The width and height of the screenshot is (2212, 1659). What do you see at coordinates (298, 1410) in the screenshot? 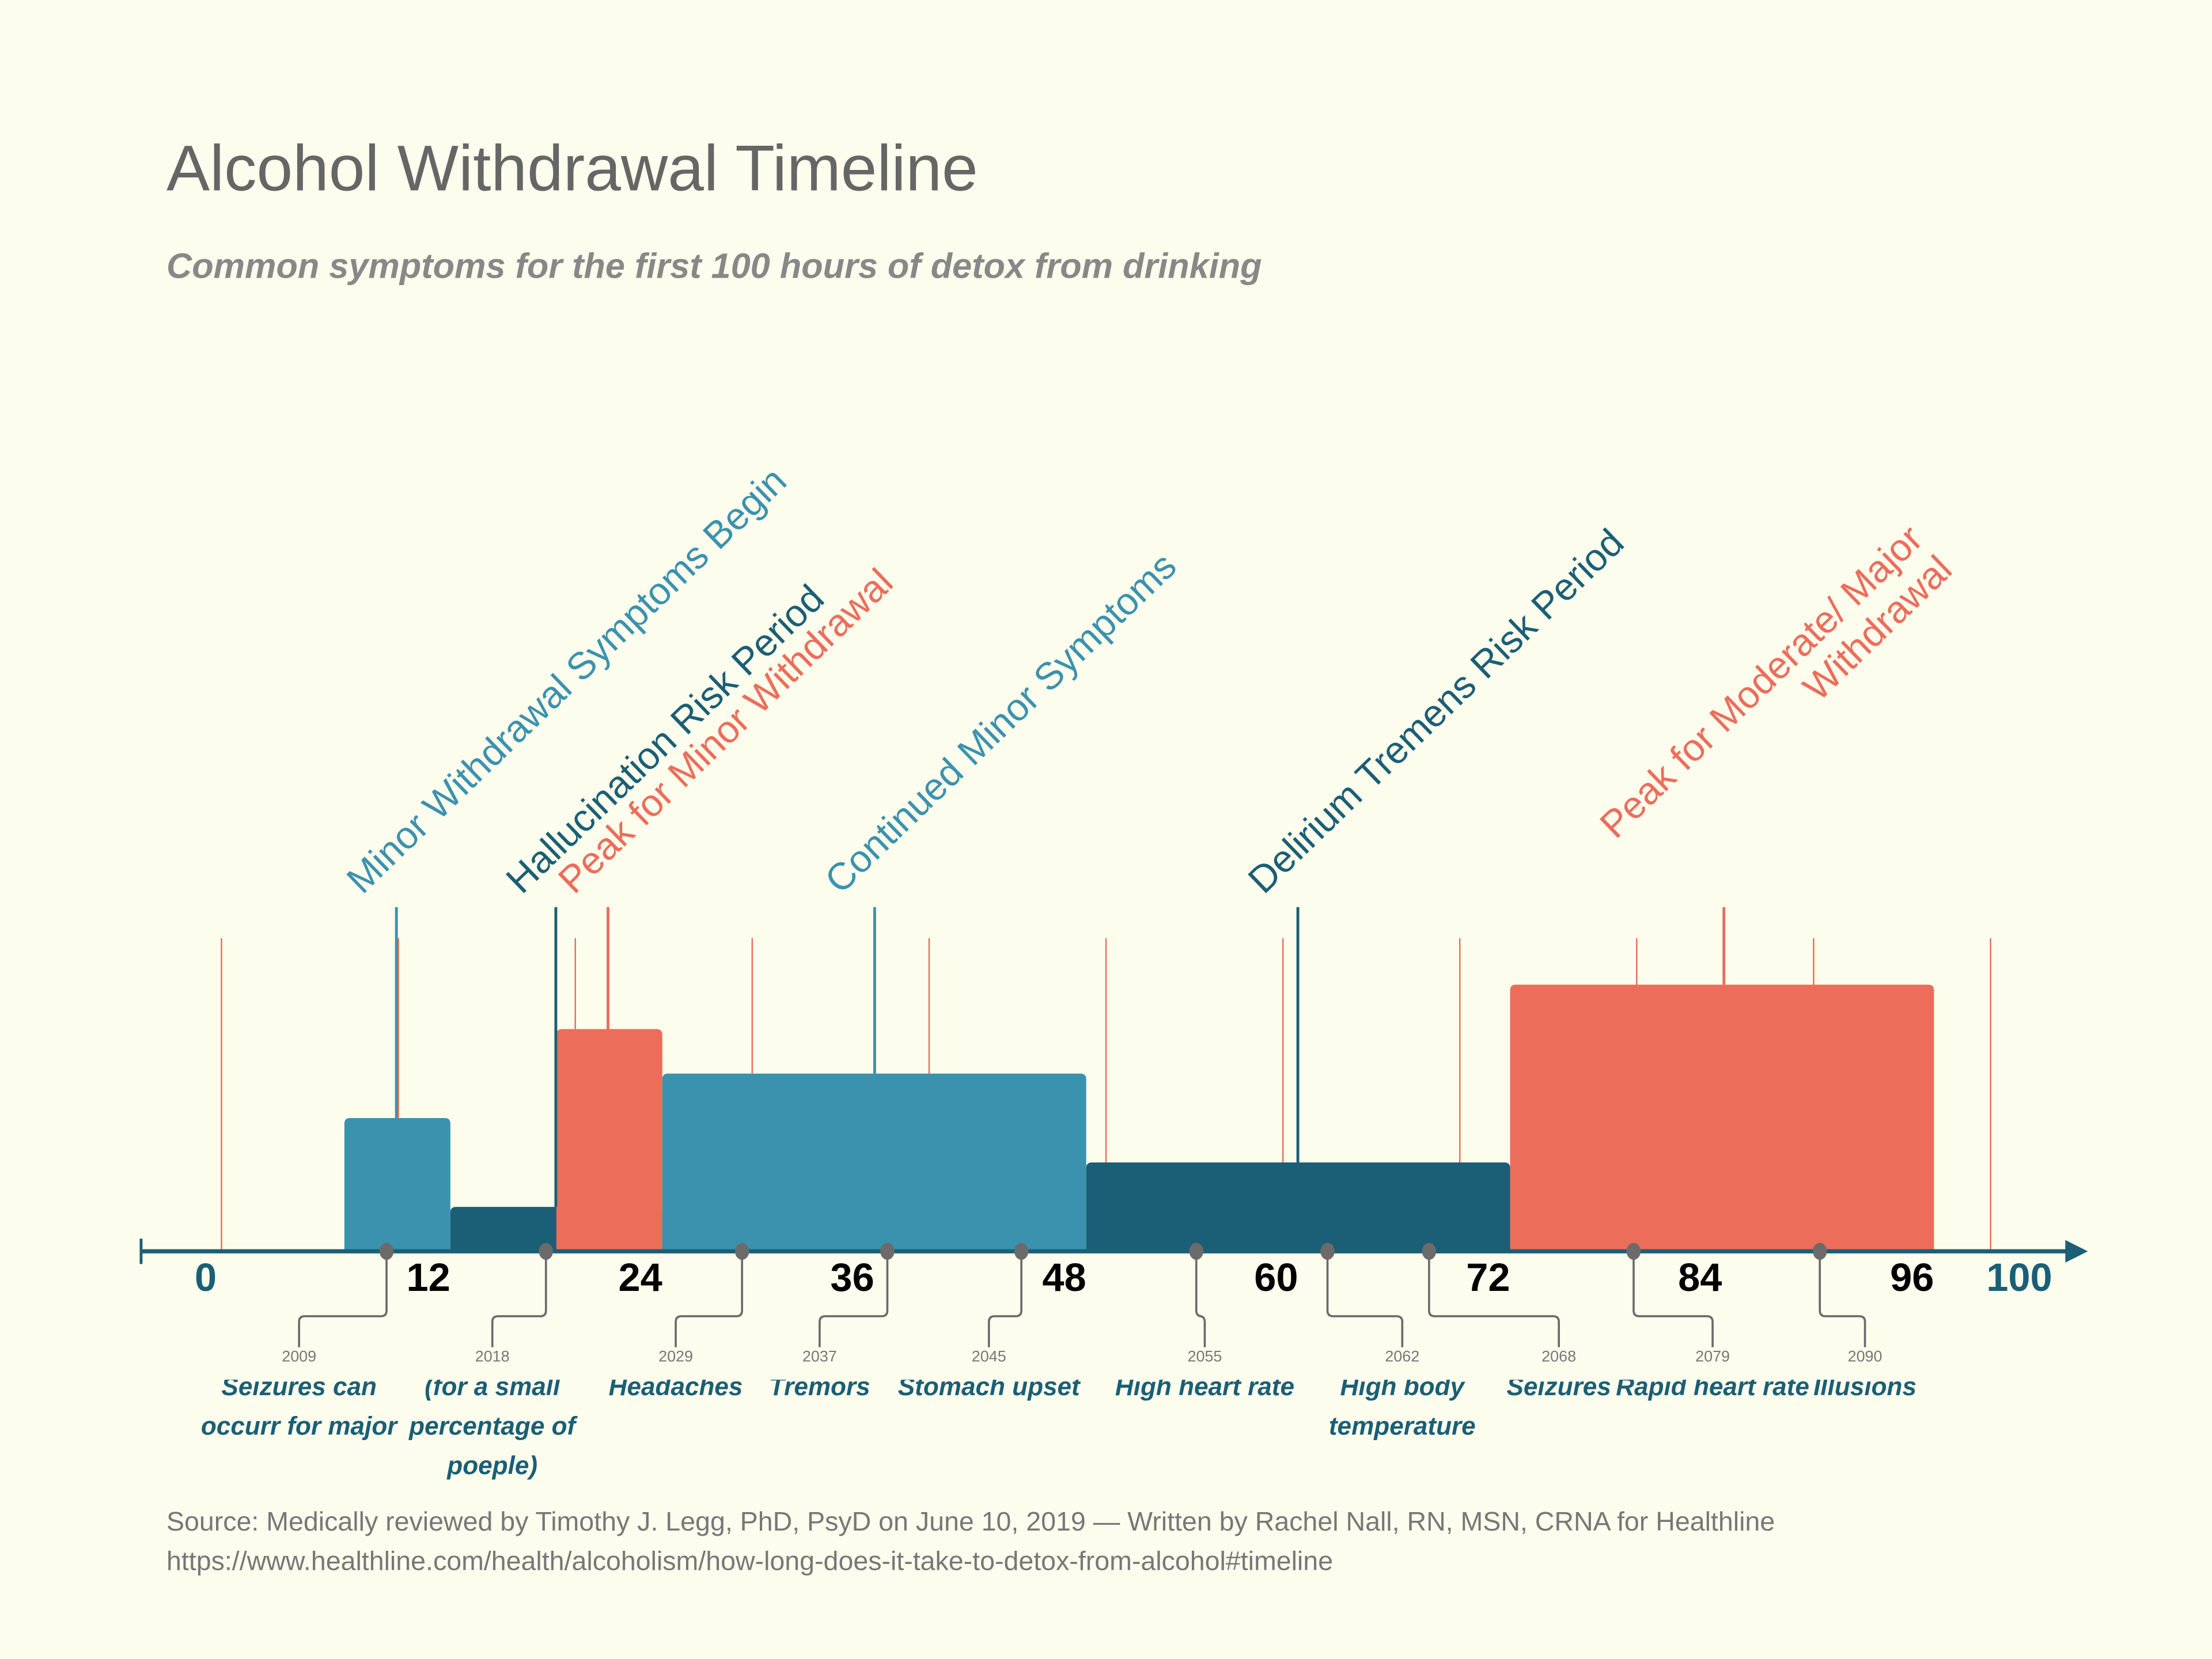
I see `annotation-label: Seizures can occurr for major` at bounding box center [298, 1410].